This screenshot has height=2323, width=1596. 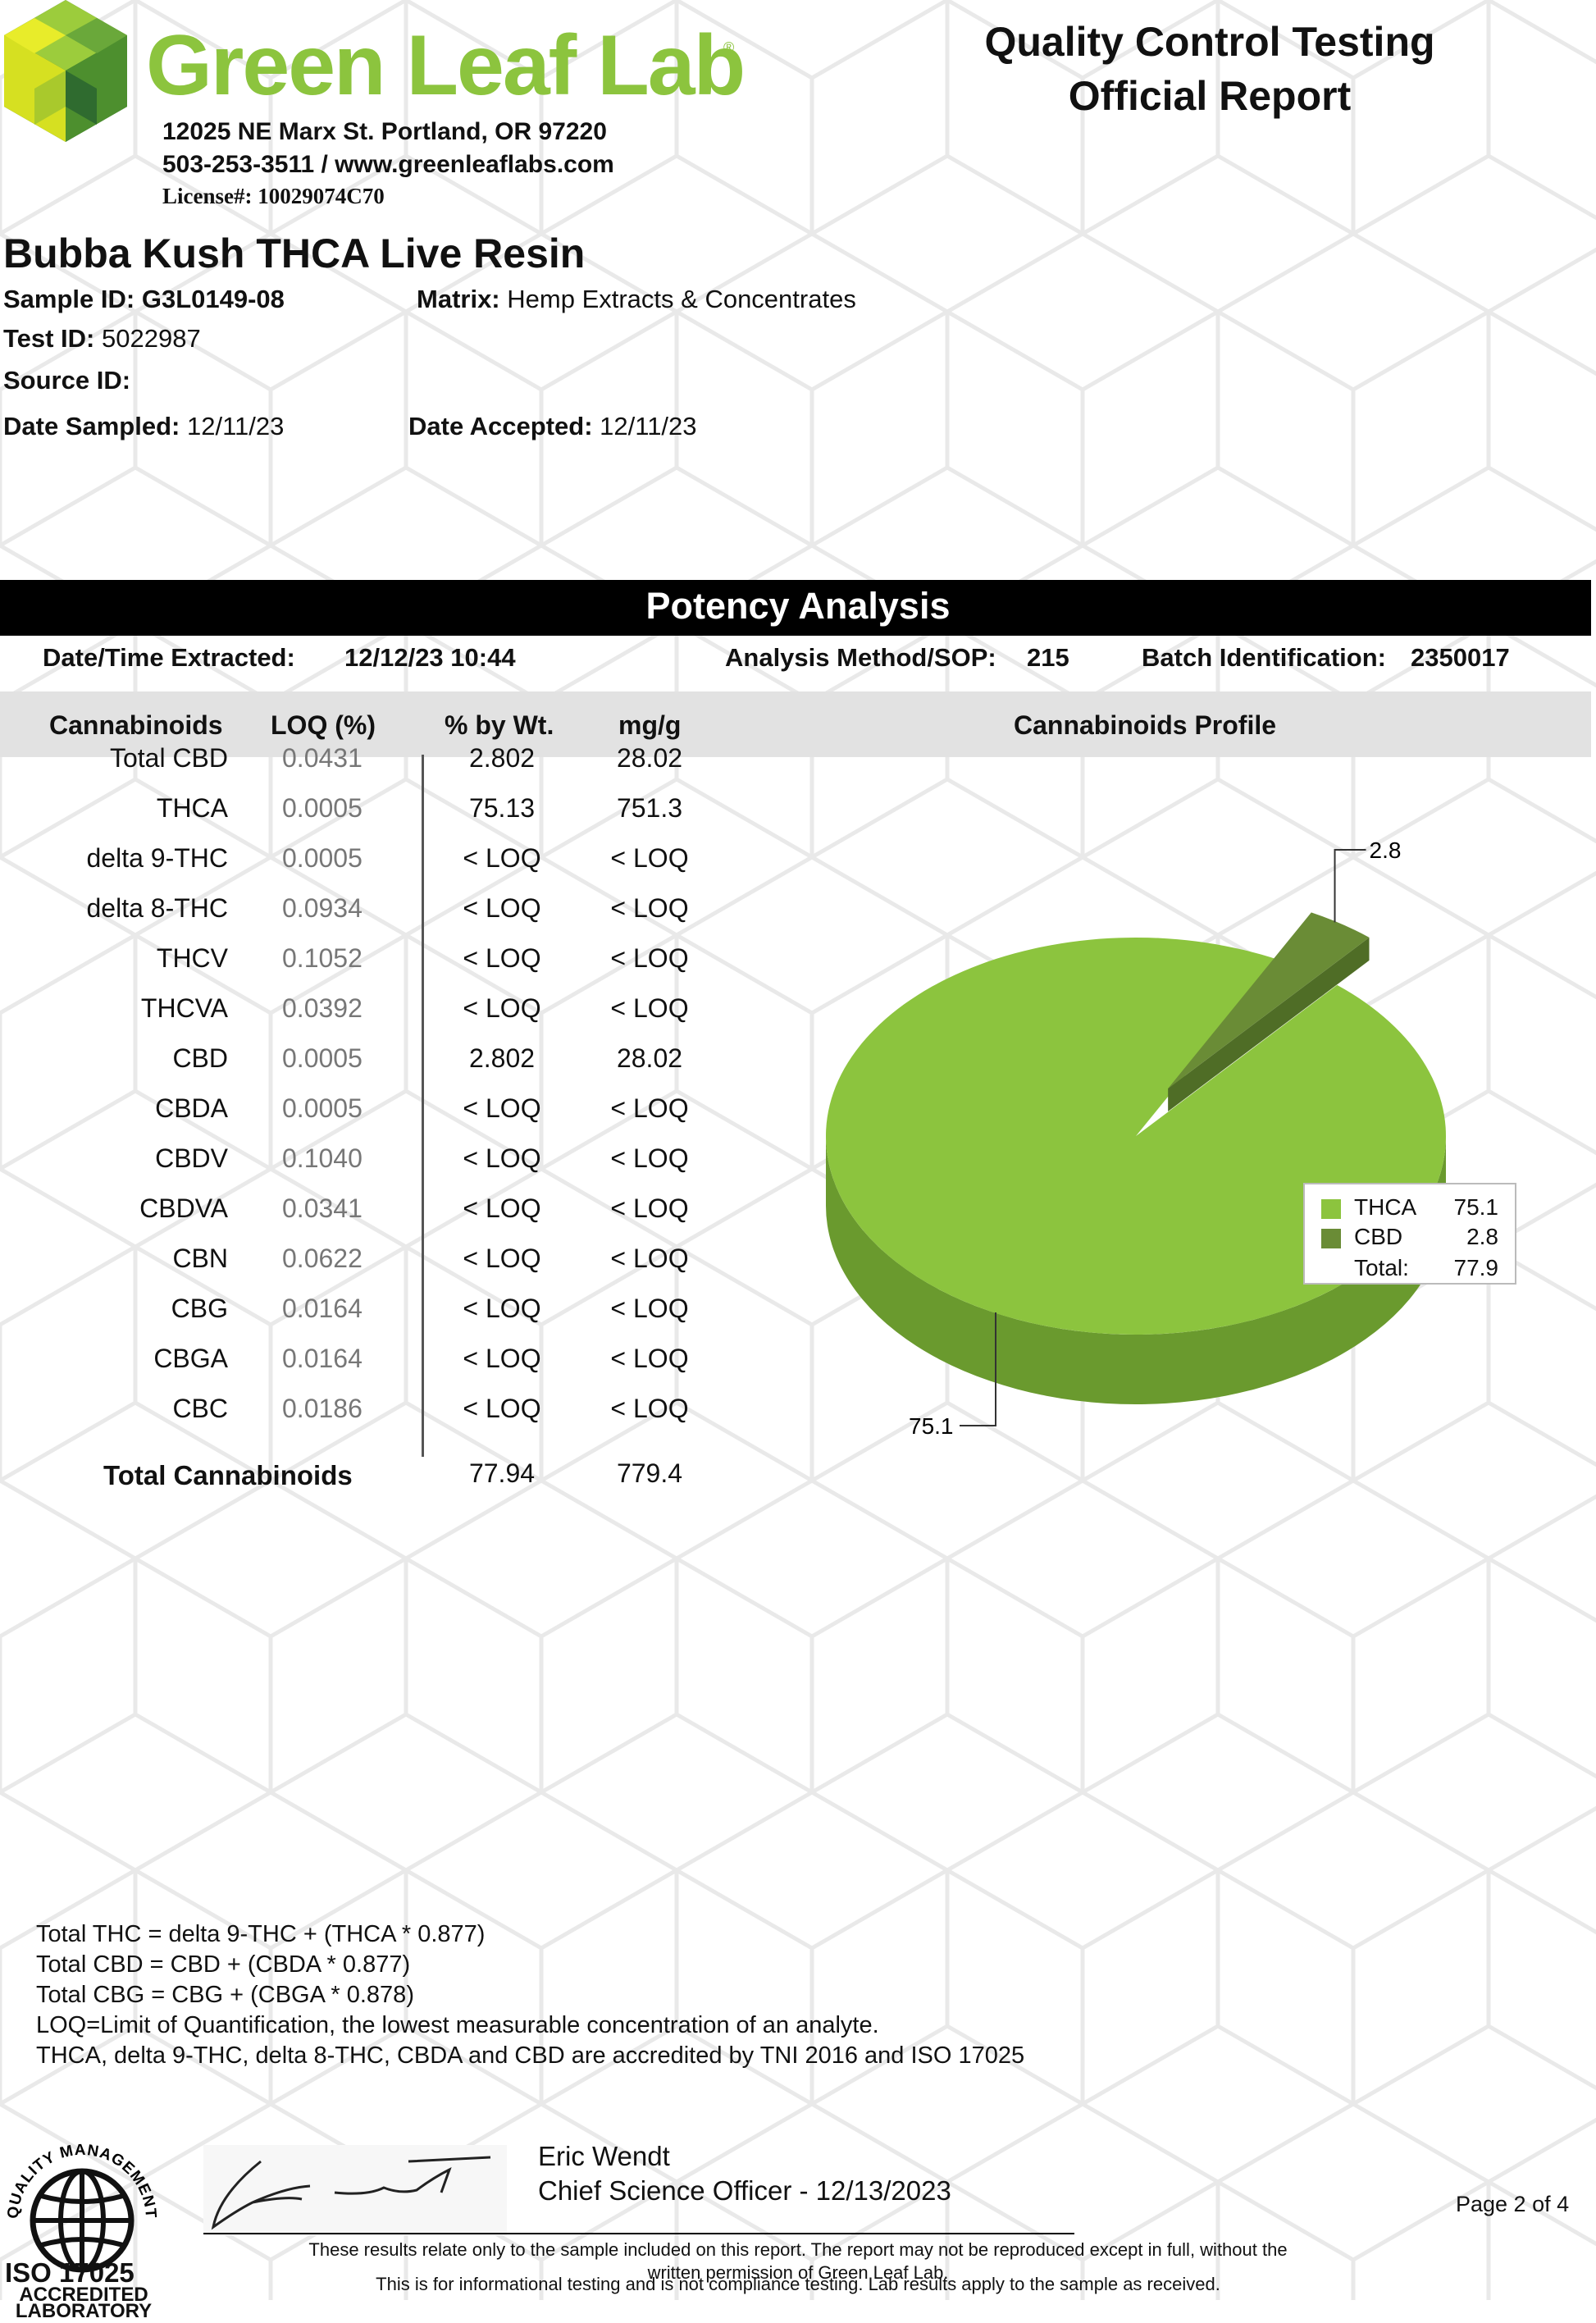 I want to click on batch-value: 2350017, so click(x=1460, y=658).